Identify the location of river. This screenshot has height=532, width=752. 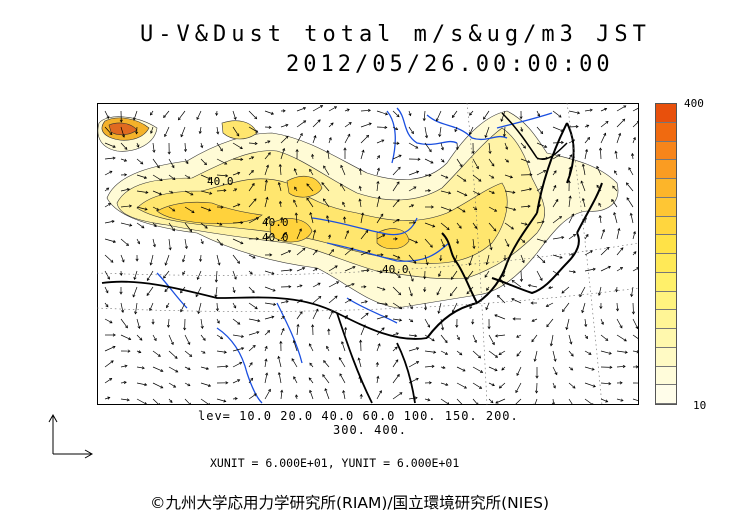
(364, 226).